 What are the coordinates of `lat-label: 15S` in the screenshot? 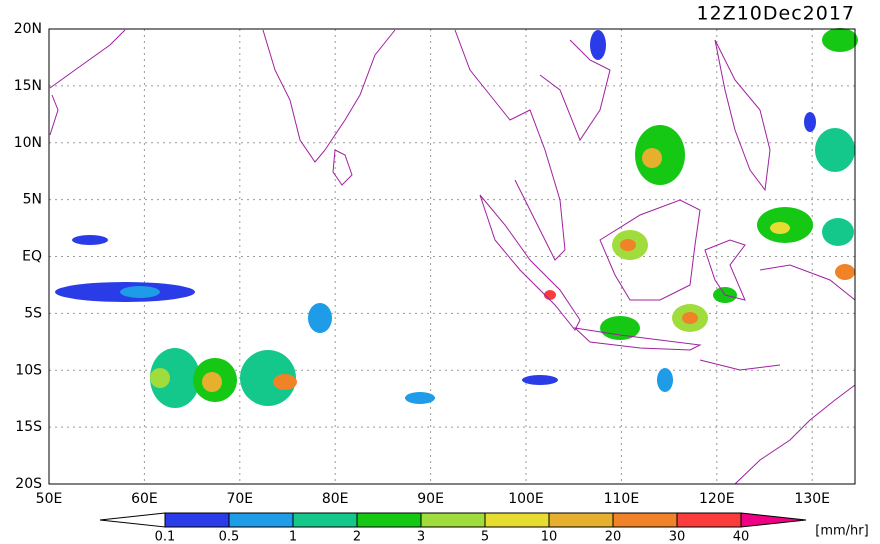 It's located at (28, 427).